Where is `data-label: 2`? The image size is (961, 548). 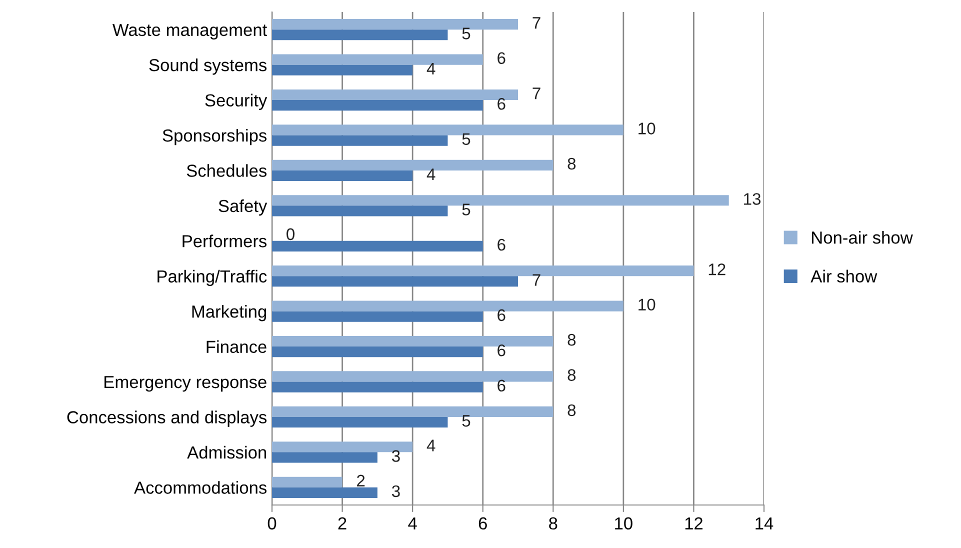 data-label: 2 is located at coordinates (361, 480).